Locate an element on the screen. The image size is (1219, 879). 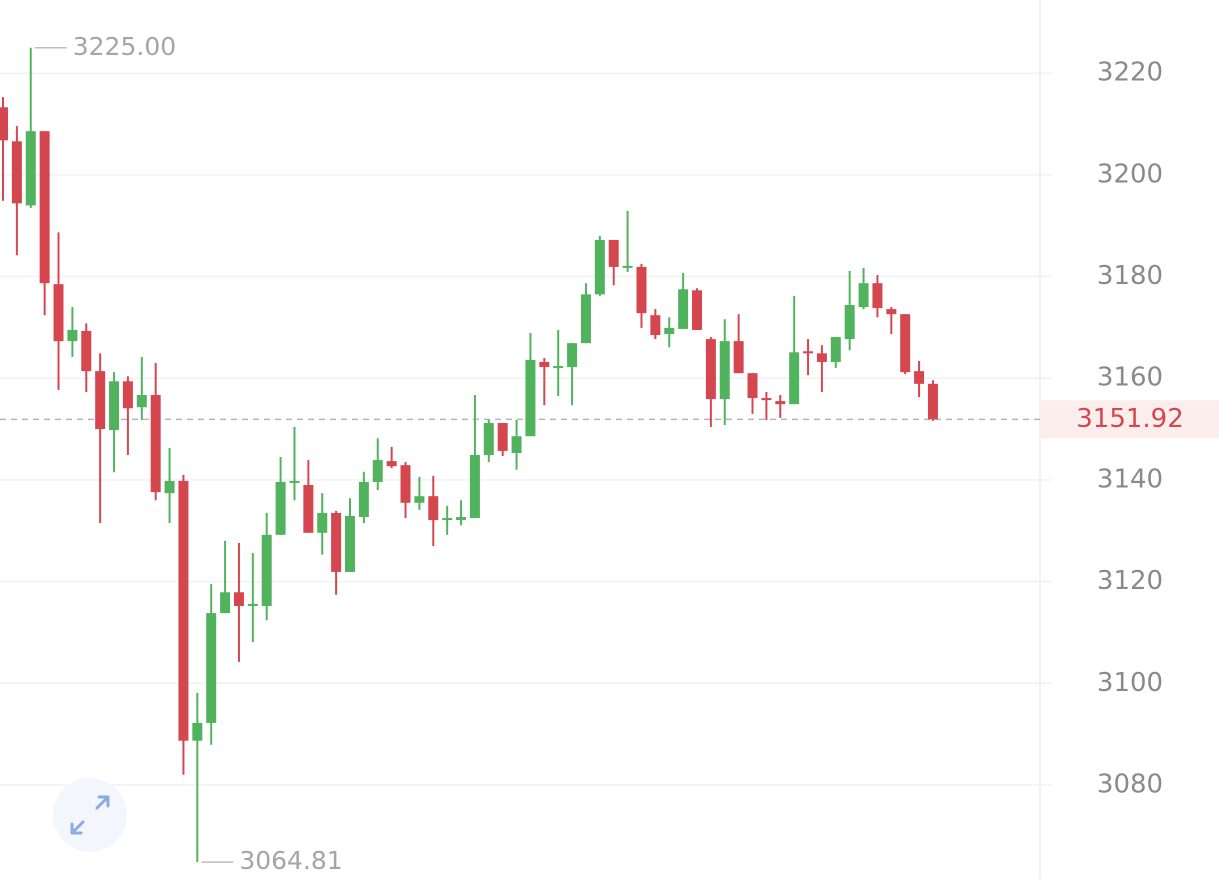
last-price-box is located at coordinates (1129, 419).